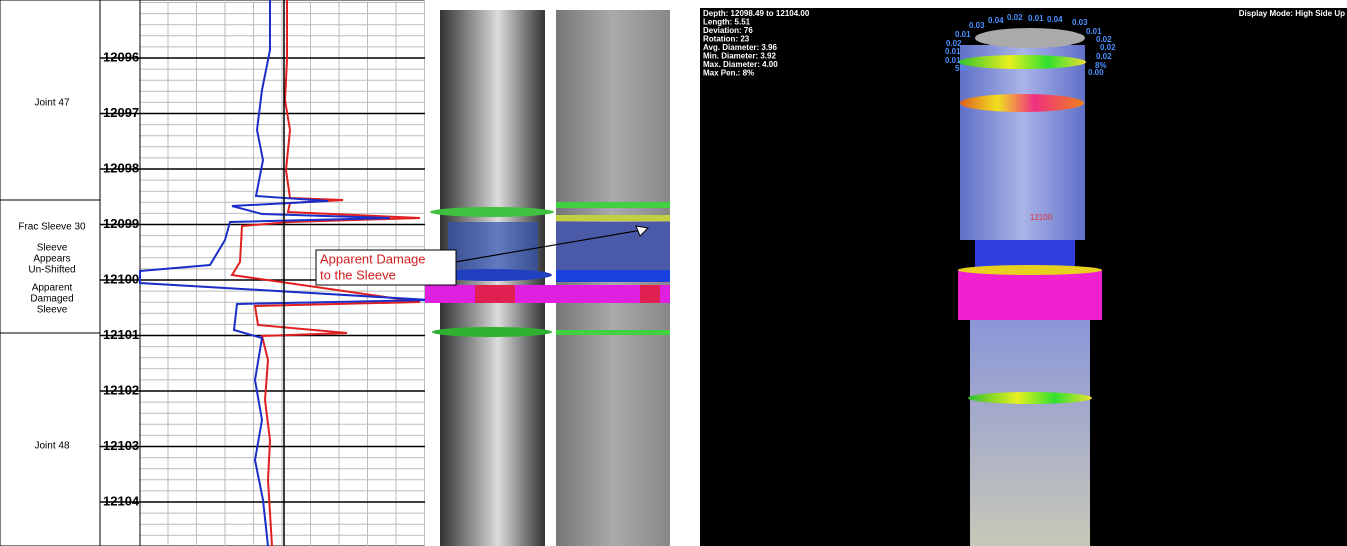  Describe the element at coordinates (51, 299) in the screenshot. I see `zone-label: Damaged` at that location.